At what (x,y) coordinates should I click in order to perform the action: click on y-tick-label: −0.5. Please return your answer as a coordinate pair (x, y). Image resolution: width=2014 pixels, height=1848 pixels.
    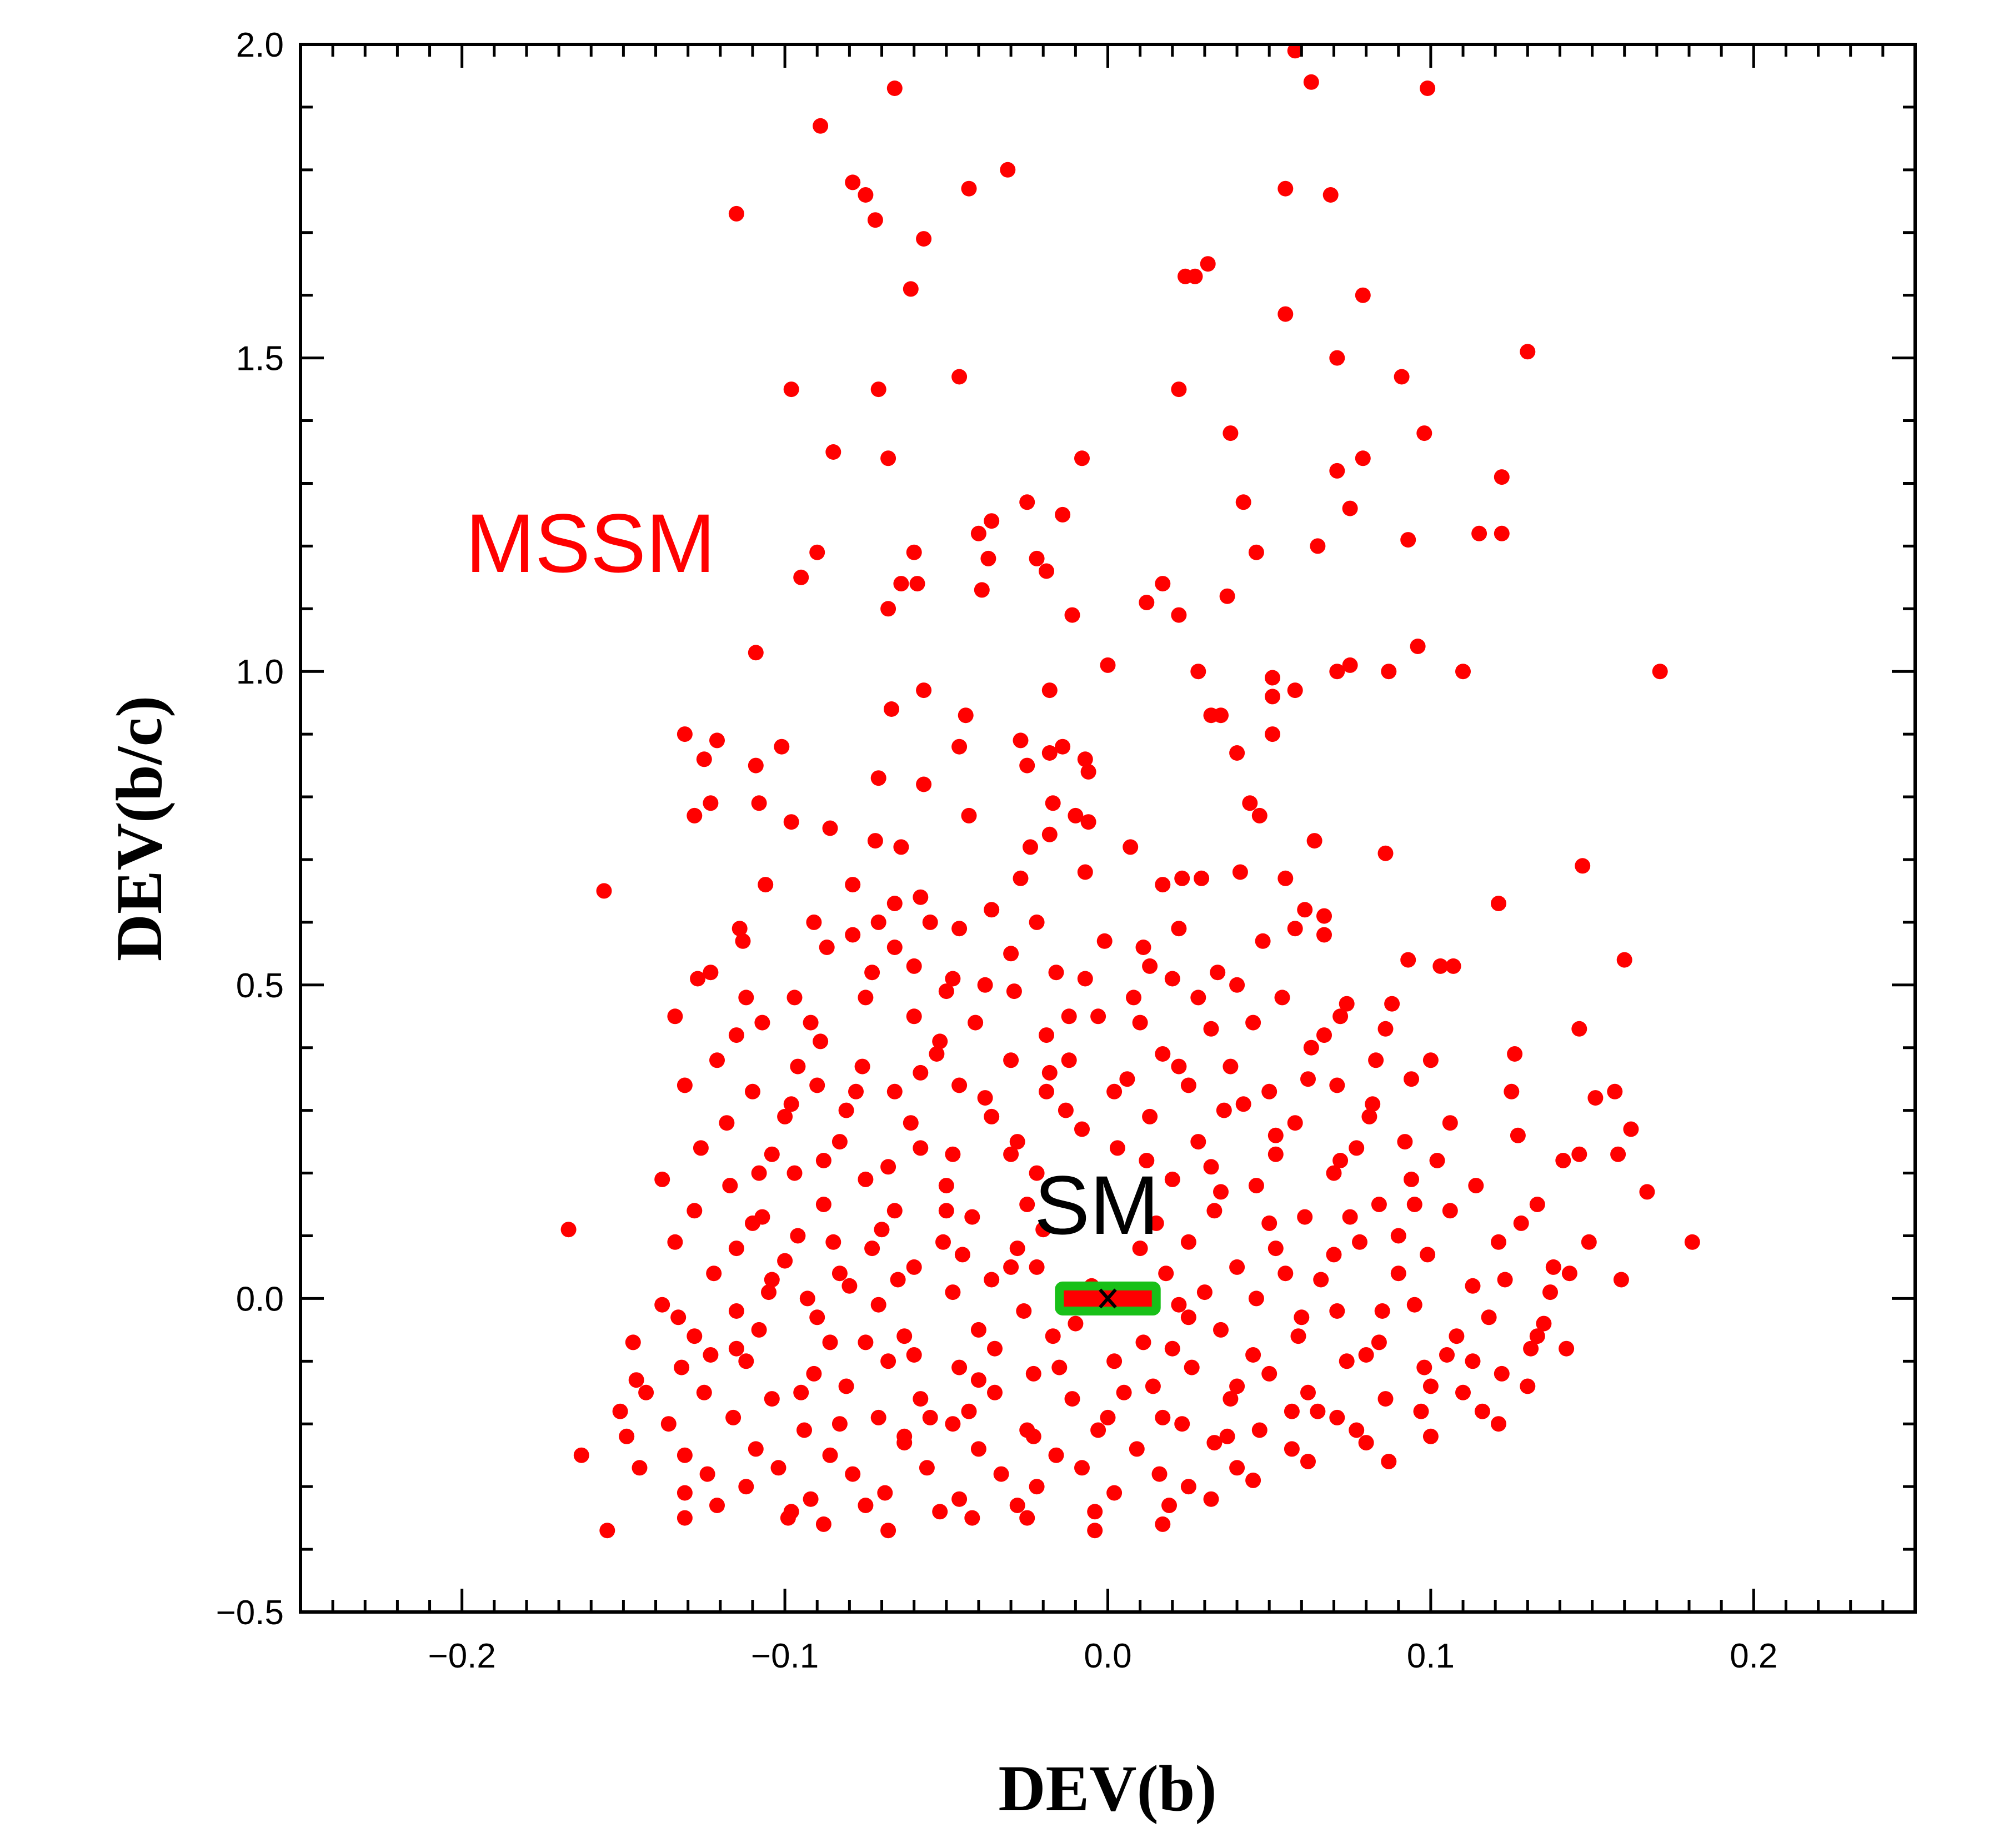
    Looking at the image, I should click on (250, 1613).